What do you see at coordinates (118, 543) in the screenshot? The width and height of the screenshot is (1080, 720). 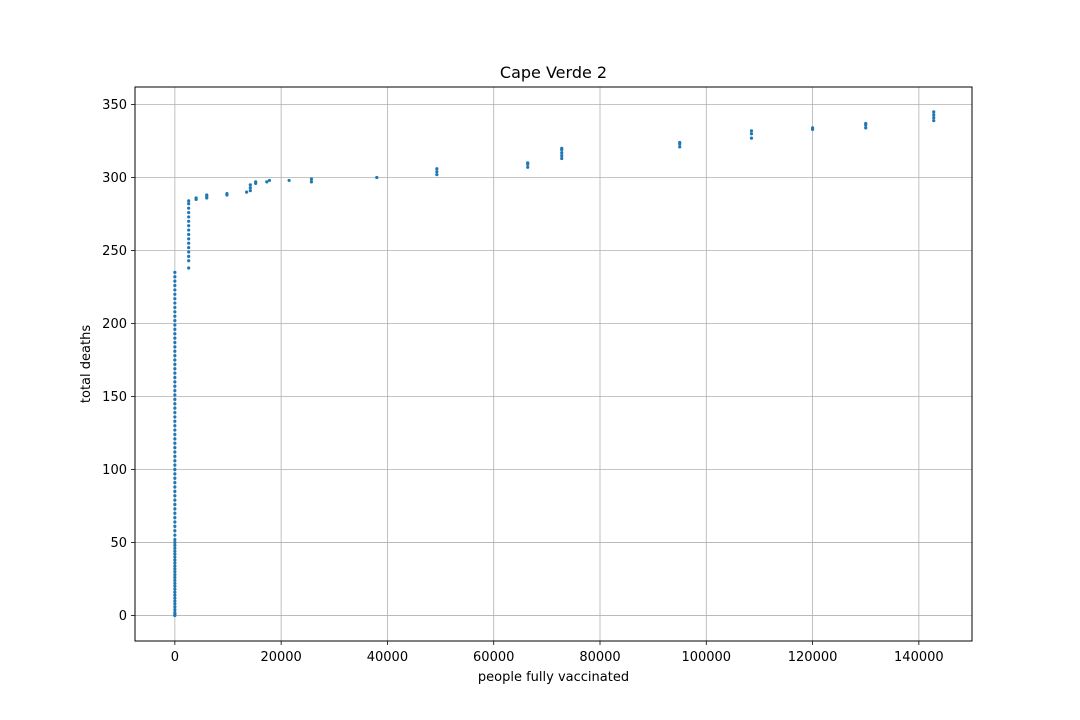 I see `y-tick-label: 50` at bounding box center [118, 543].